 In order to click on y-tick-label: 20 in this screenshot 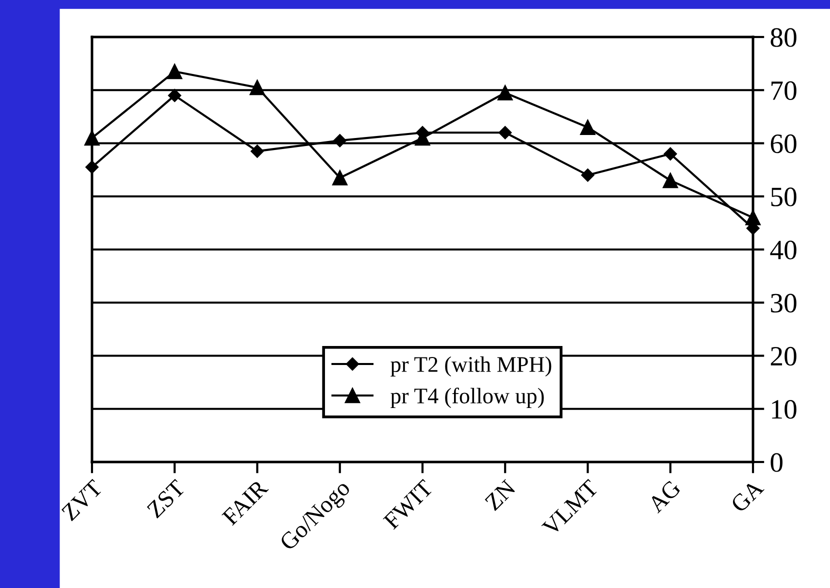, I will do `click(783, 356)`.